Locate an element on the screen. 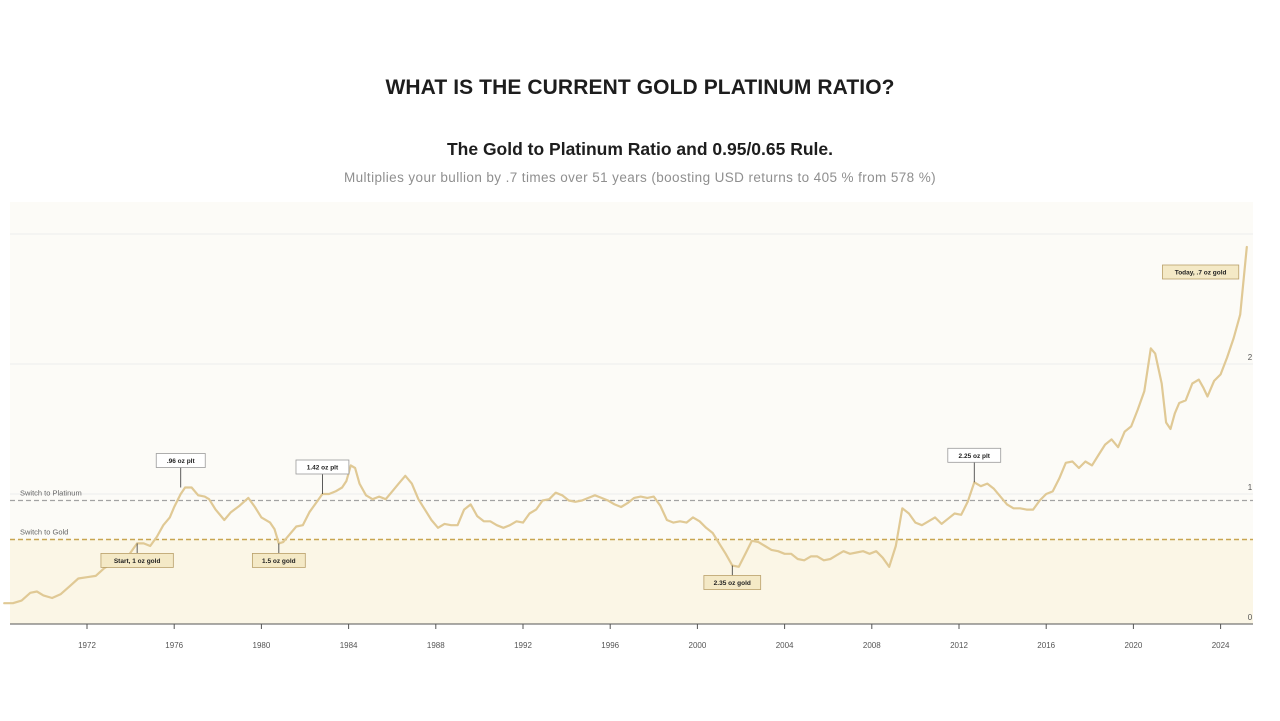  switch-to-gold-label: Switch to Gold is located at coordinates (44, 532).